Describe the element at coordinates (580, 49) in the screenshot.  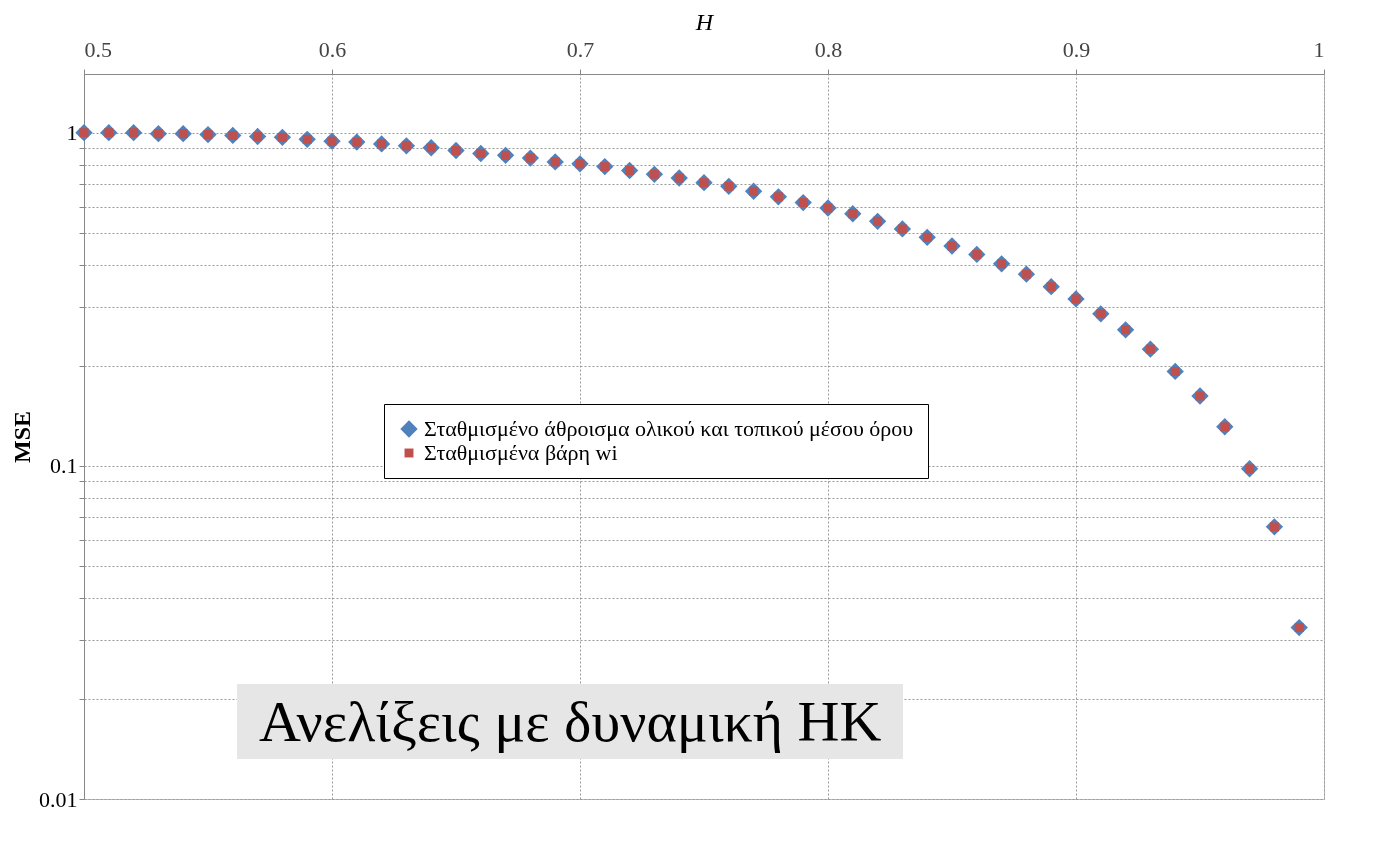
I see `x-tick-label: 0.7` at that location.